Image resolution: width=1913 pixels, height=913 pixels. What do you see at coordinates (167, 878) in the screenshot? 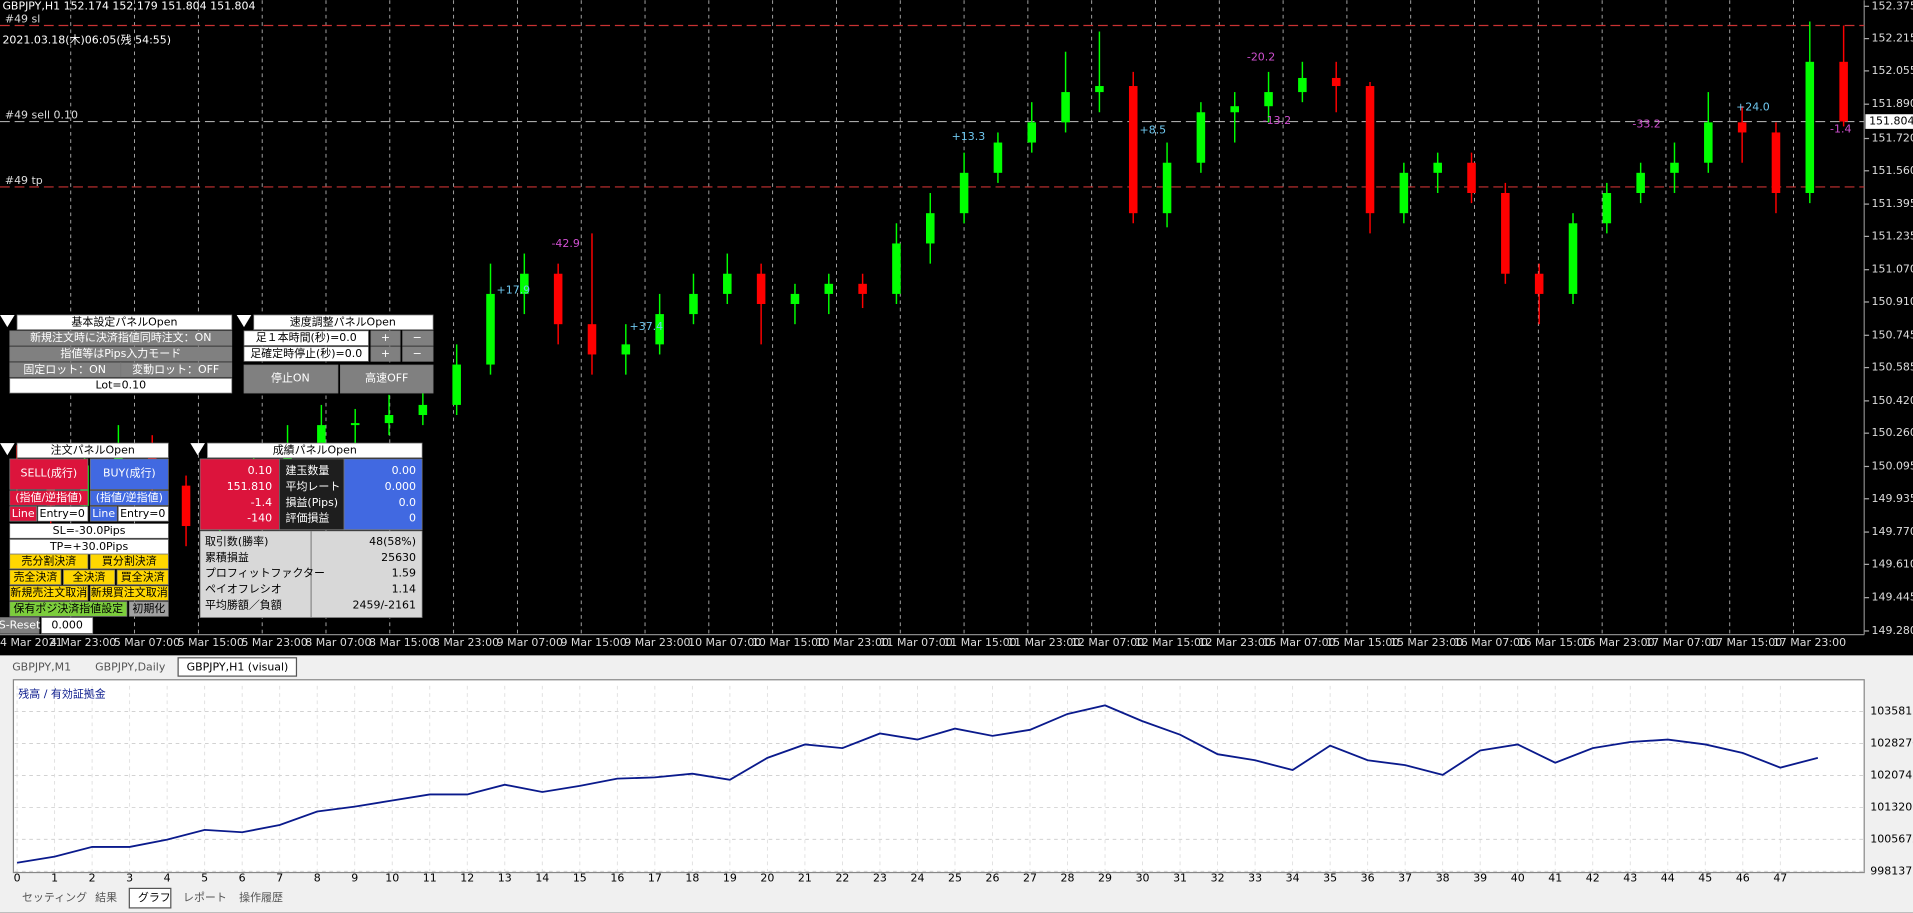
I see `x-tick-label: 4` at bounding box center [167, 878].